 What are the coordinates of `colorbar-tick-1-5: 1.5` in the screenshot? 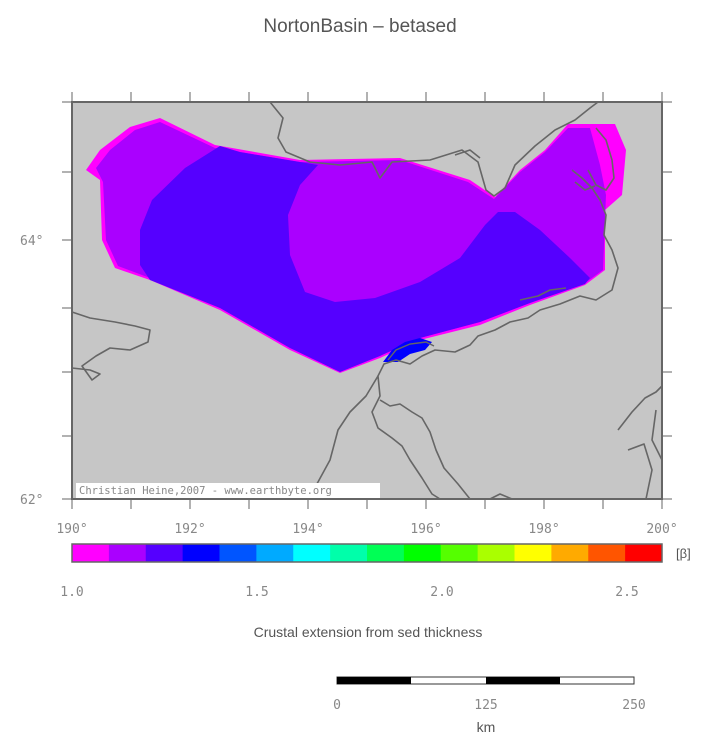 It's located at (256, 592).